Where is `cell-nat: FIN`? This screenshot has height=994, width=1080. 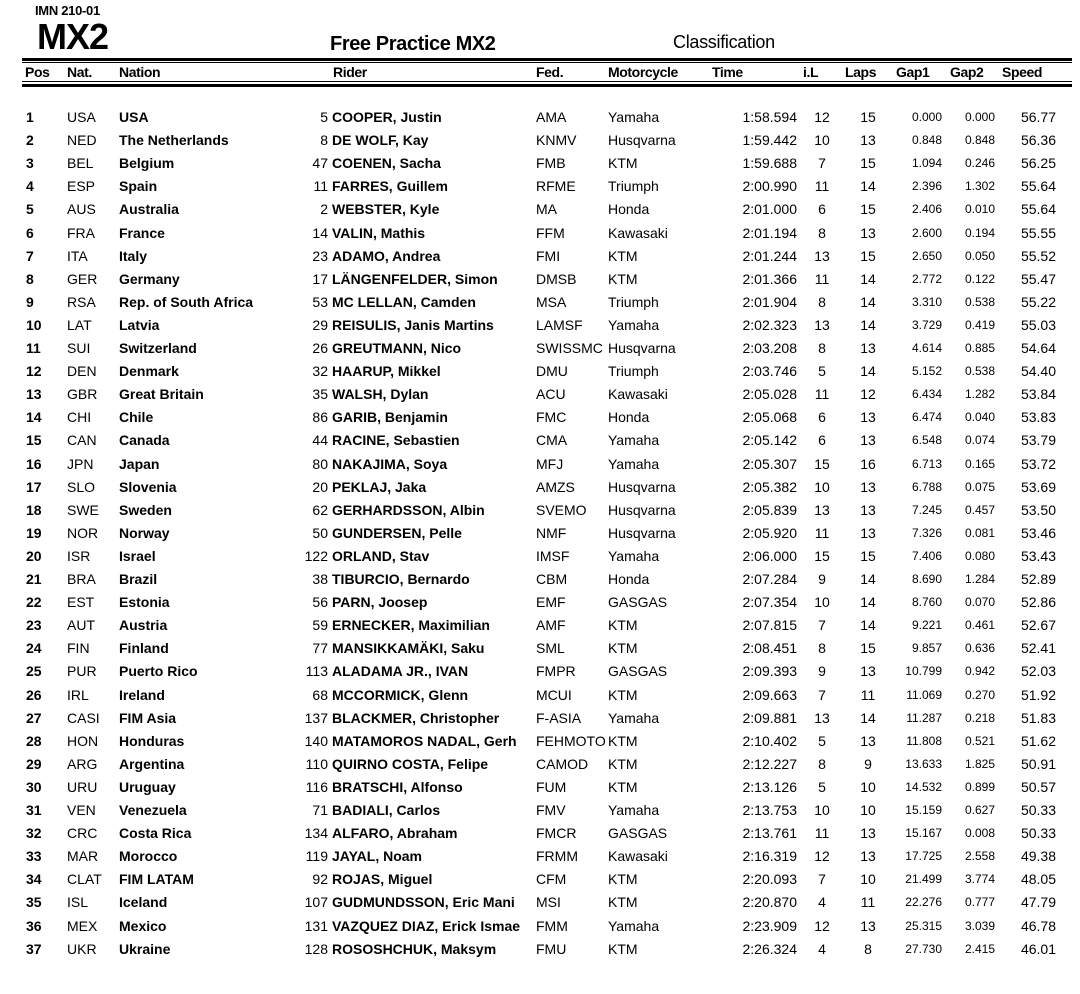 cell-nat: FIN is located at coordinates (78, 648).